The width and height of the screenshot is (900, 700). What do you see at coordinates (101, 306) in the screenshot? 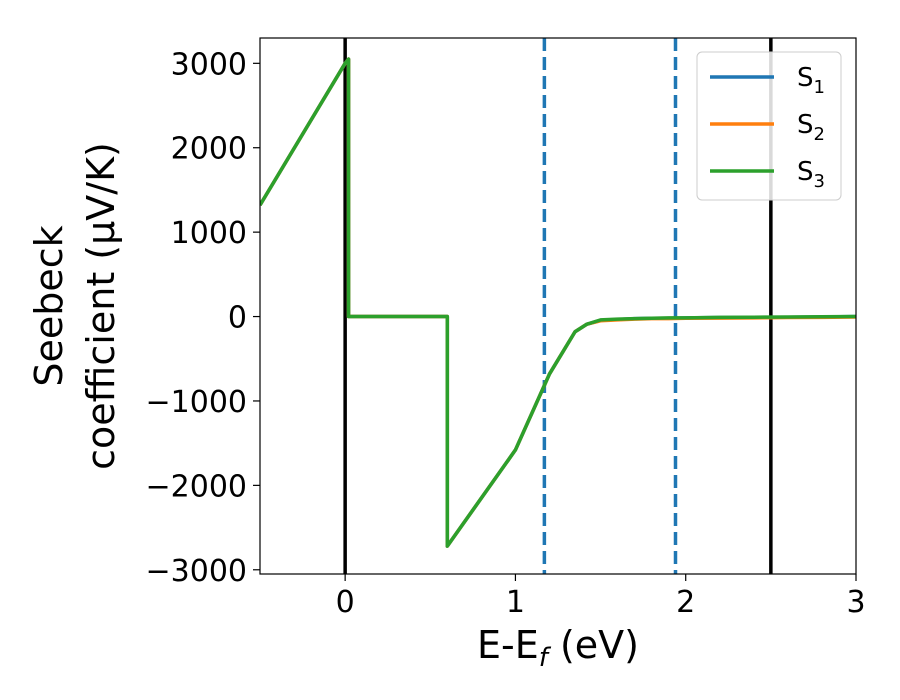
I see `y-axis-label-line2: coefficient (μV/K)` at bounding box center [101, 306].